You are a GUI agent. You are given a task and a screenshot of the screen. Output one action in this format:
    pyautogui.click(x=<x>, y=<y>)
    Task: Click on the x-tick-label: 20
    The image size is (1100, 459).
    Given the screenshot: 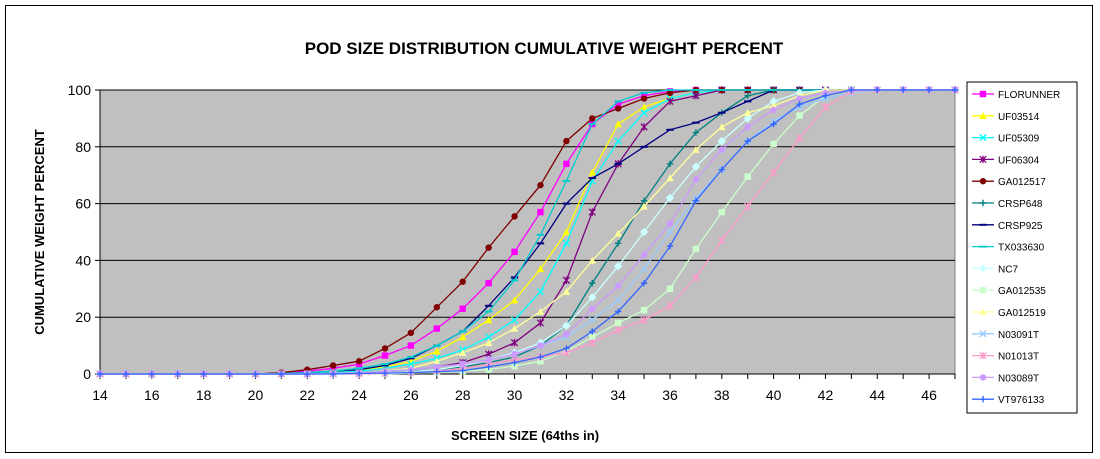 What is the action you would take?
    pyautogui.click(x=256, y=395)
    